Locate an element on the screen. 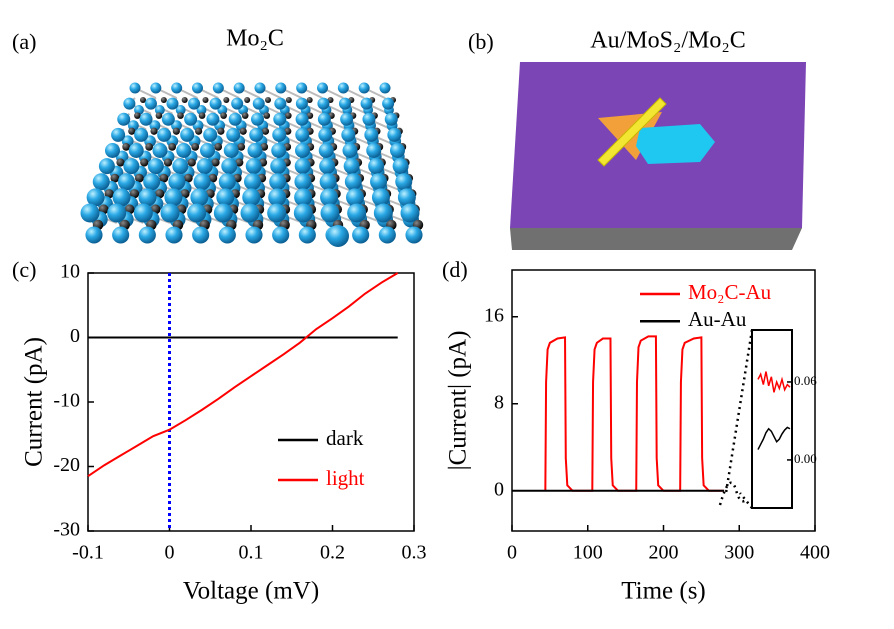 The height and width of the screenshot is (629, 894). panel-title: Au/MoS₂/Mo₂C is located at coordinates (667, 41).